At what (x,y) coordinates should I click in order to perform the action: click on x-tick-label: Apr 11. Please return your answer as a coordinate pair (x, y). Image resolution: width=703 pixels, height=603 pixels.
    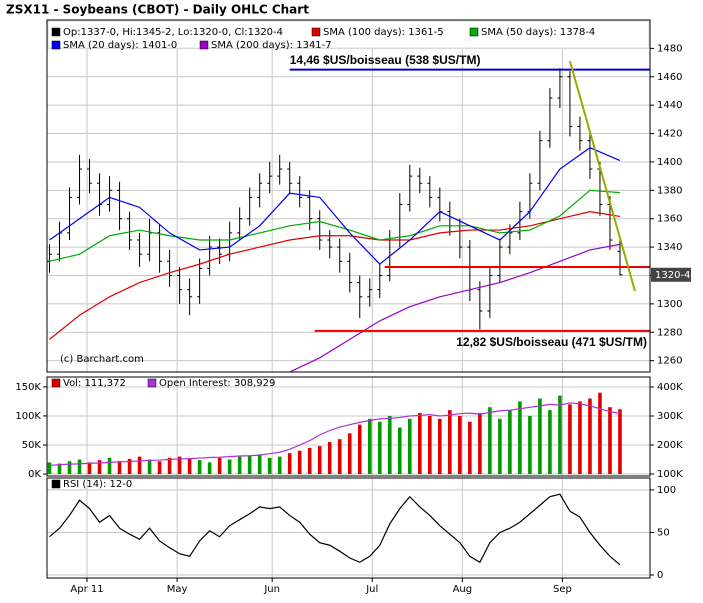
    Looking at the image, I should click on (86, 589).